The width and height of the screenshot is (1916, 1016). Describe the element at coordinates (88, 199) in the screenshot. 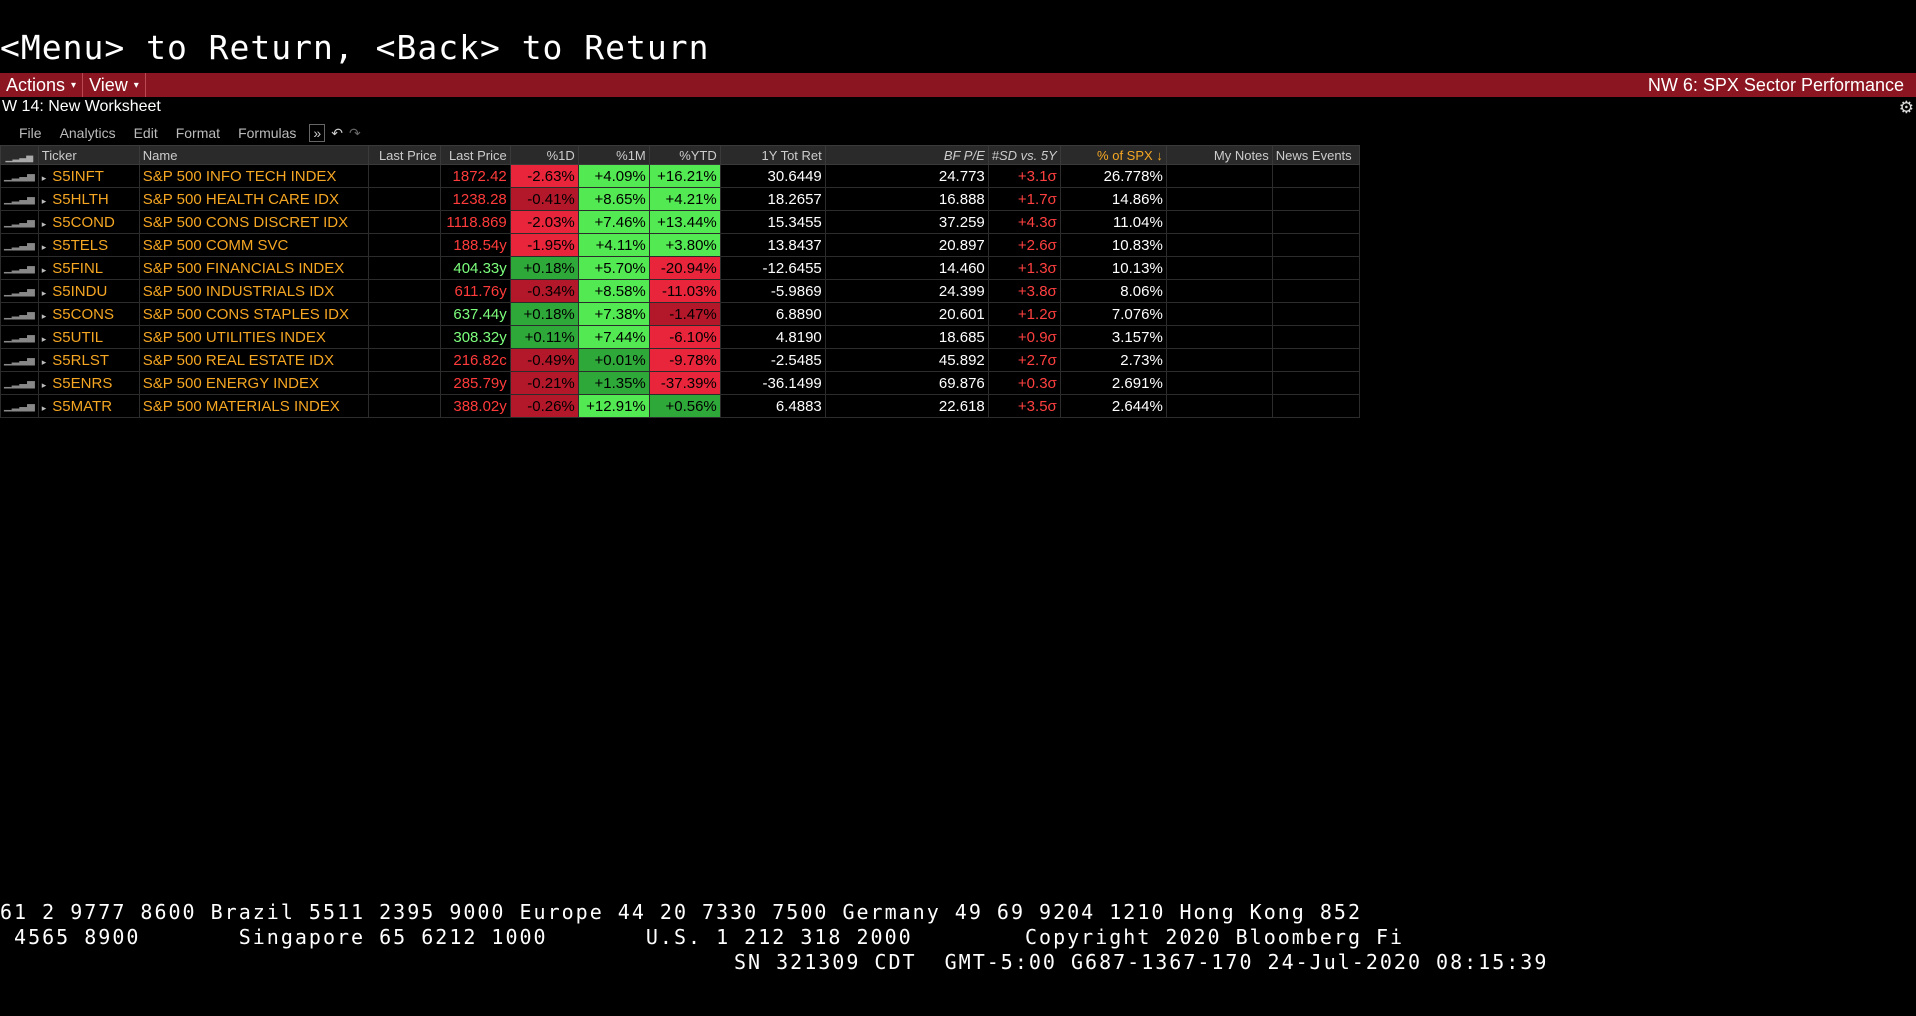

I see `ticker-cell: ▸ S5HLTH` at that location.